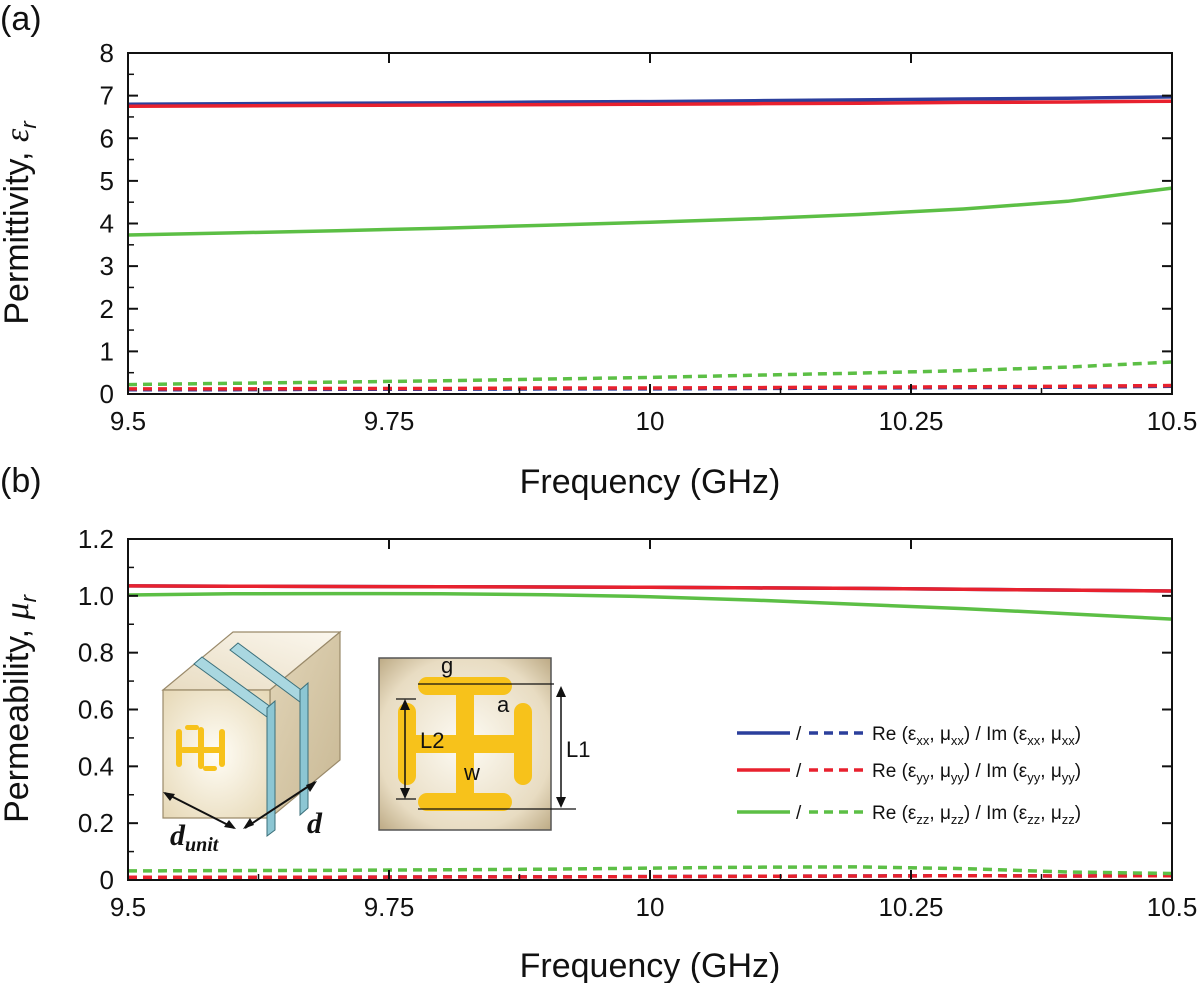 The image size is (1200, 983). Describe the element at coordinates (650, 211) in the screenshot. I see `permittivity-series-re-zz` at that location.